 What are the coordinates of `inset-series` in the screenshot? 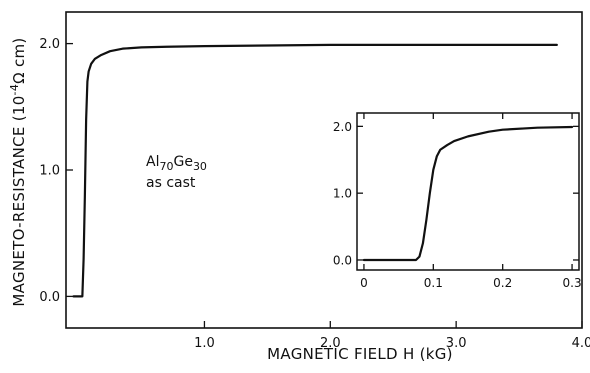 It's located at (468, 193).